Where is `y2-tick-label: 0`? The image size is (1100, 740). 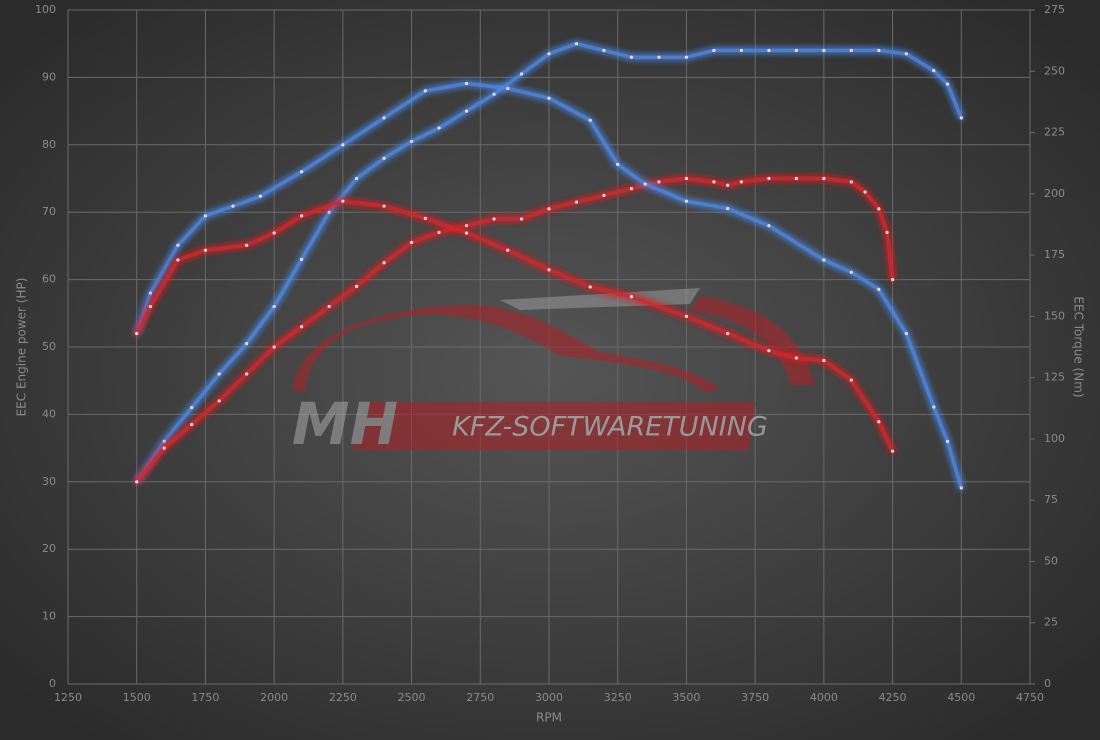 y2-tick-label: 0 is located at coordinates (1047, 683).